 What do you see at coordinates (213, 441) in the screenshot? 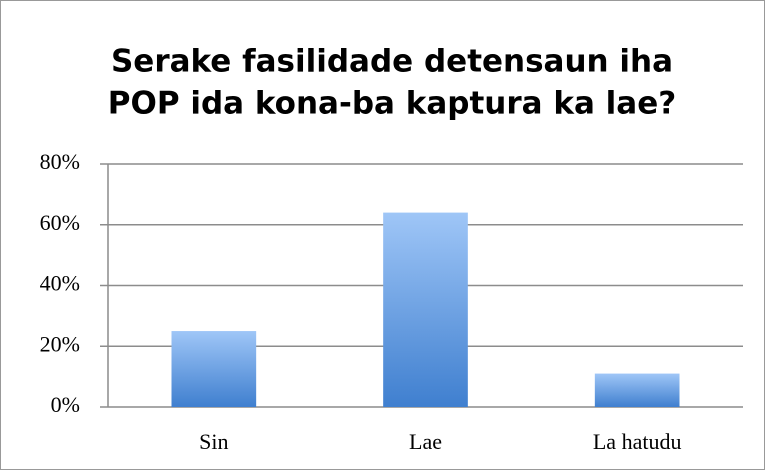
I see `x-tick-label: Sin` at bounding box center [213, 441].